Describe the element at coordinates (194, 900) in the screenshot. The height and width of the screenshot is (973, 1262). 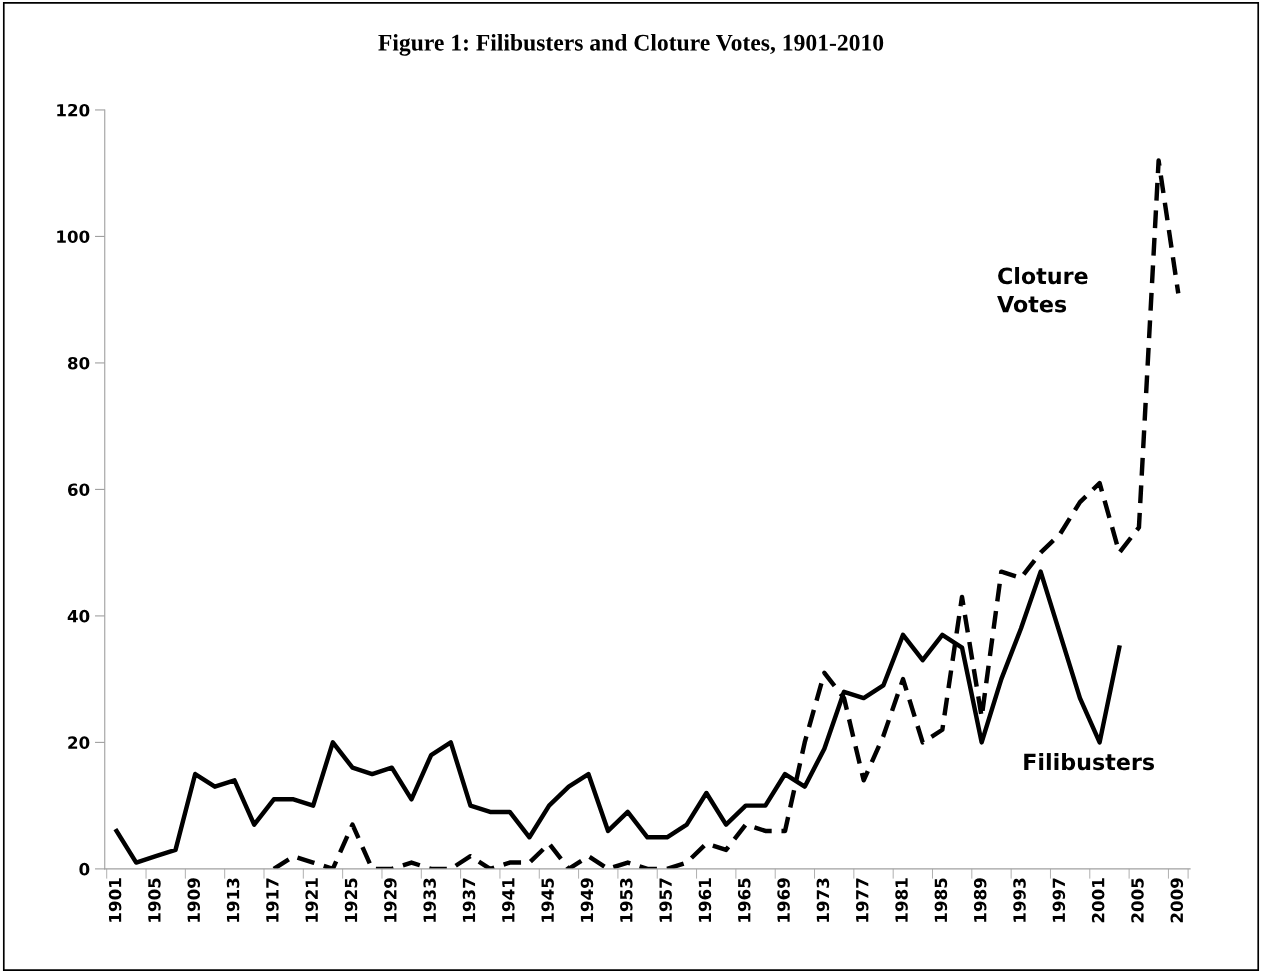
I see `x-tick-label: 1909` at that location.